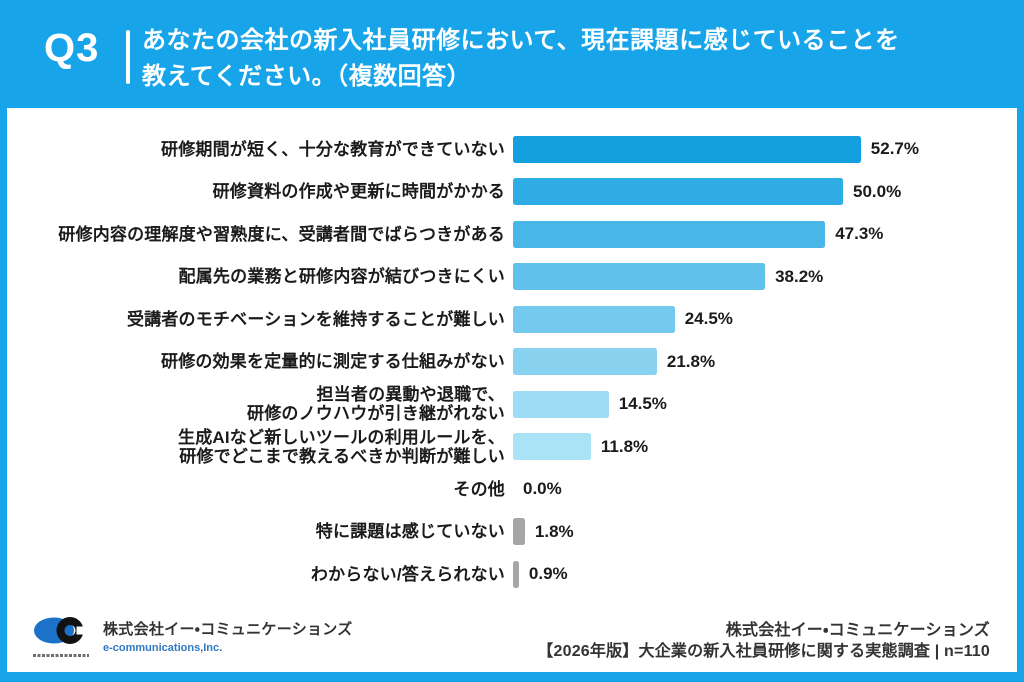 The height and width of the screenshot is (682, 1024). I want to click on chart-row: 研修の効果を定量的に測定する仕組みがない 21.8%, so click(512, 362).